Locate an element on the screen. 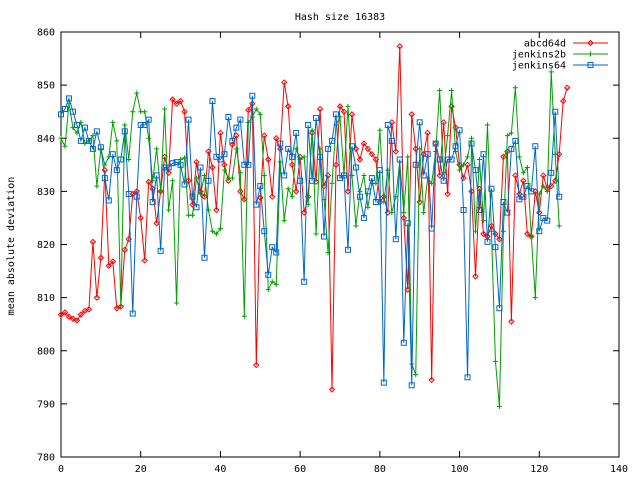  x-tick-label: 100 is located at coordinates (460, 469).